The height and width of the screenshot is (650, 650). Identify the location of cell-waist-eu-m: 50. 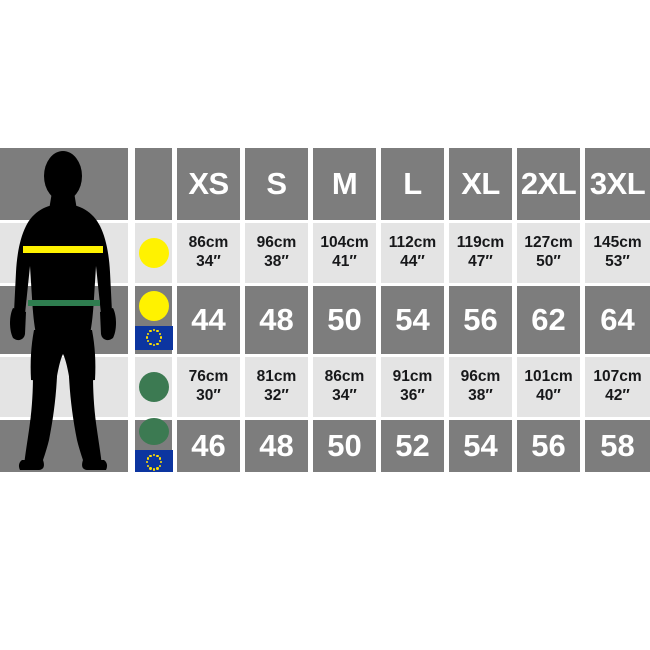
(344, 446).